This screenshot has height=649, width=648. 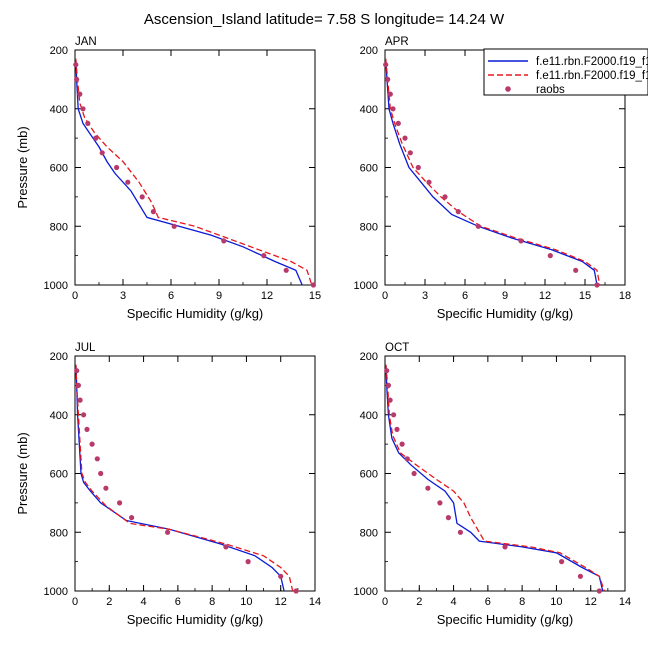 I want to click on legend-entry-2: raobs, so click(x=535, y=90).